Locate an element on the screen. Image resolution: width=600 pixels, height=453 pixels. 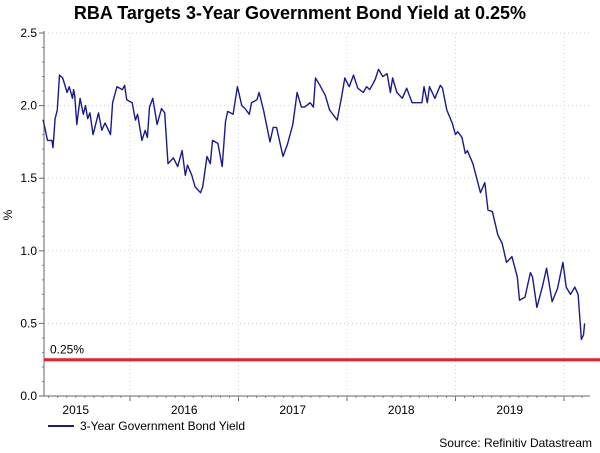
x-tick-label: 2018 is located at coordinates (401, 410).